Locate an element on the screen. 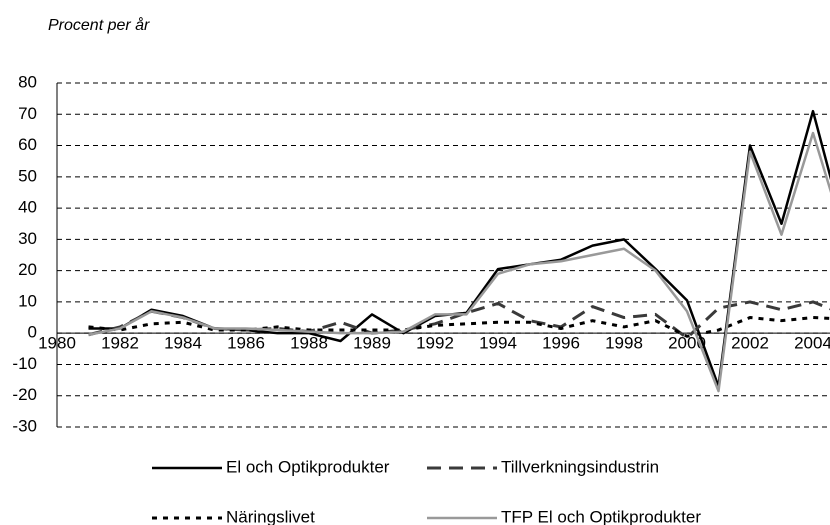  x-tick-label: 1984 is located at coordinates (183, 343).